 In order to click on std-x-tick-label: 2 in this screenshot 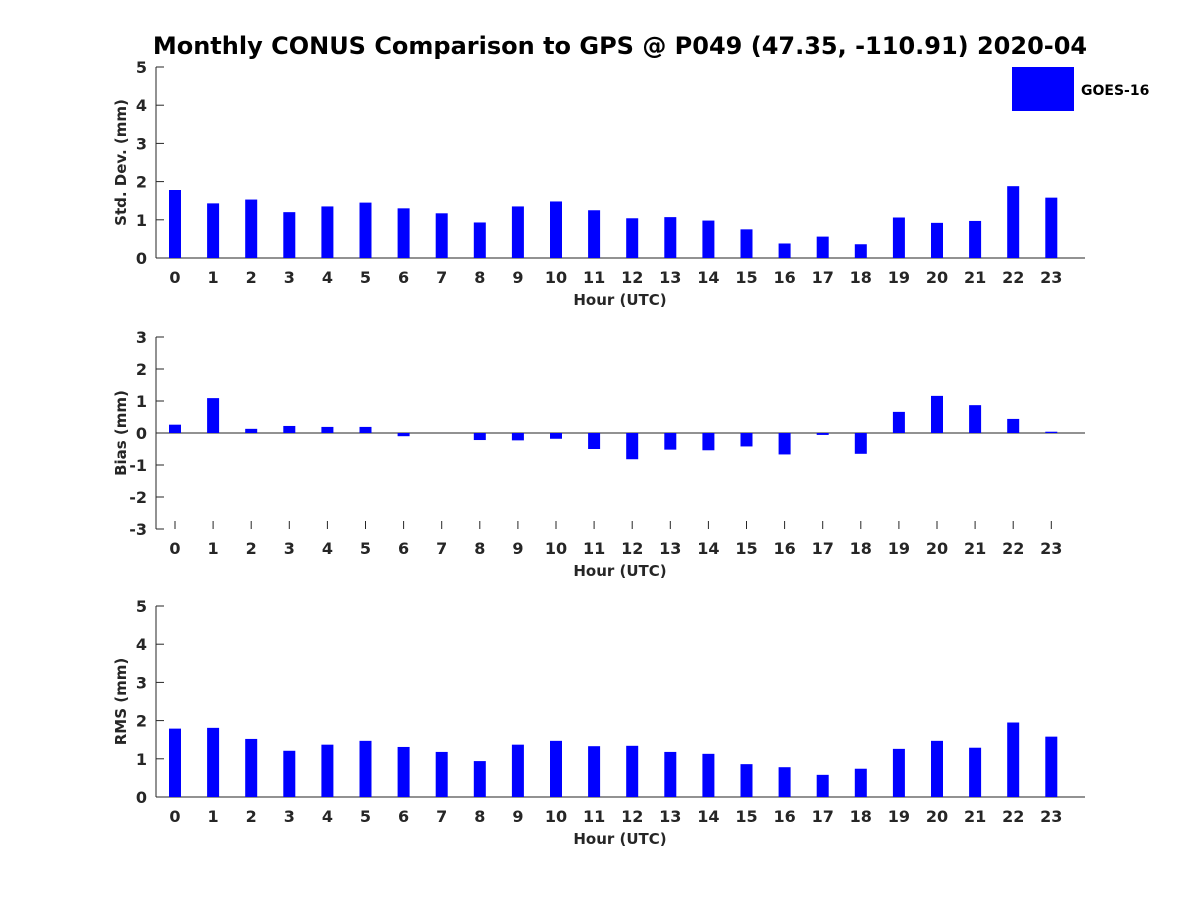, I will do `click(251, 277)`.